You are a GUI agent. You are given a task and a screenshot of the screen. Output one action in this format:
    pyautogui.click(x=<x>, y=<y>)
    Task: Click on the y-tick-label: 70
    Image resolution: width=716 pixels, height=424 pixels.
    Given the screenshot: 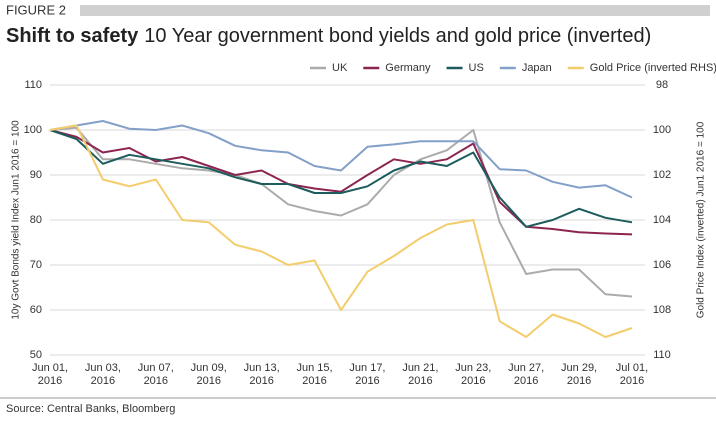 What is the action you would take?
    pyautogui.click(x=36, y=265)
    